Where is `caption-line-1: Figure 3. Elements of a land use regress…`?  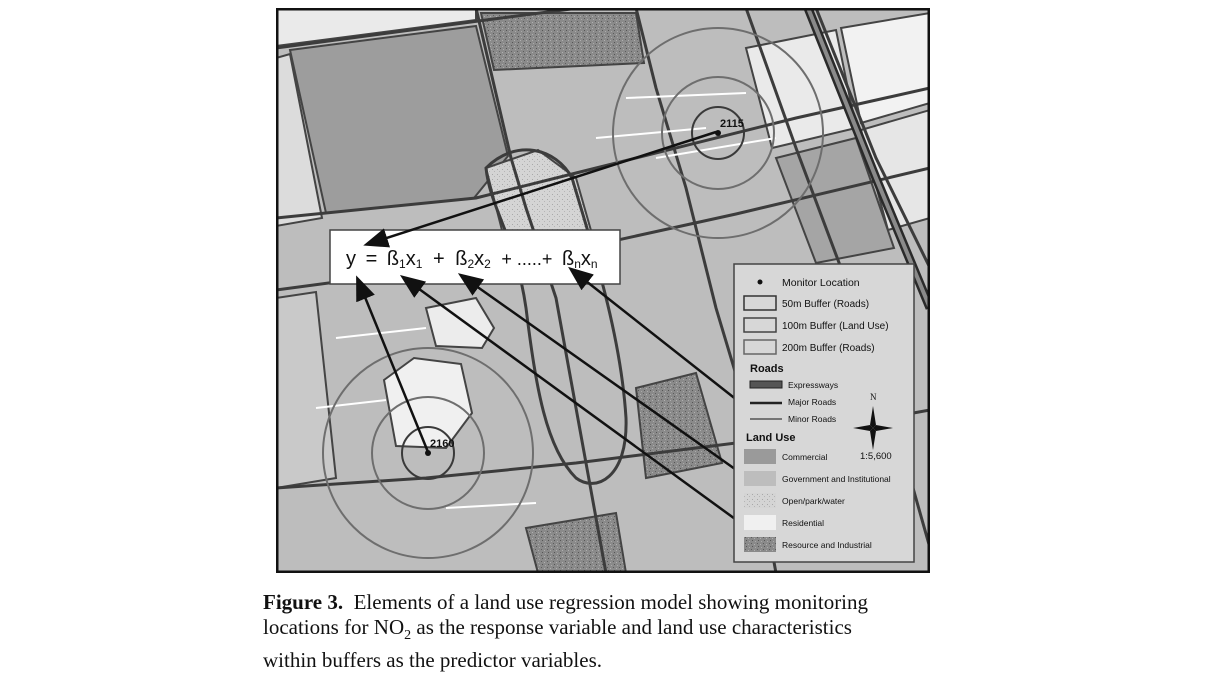
caption-line-1: Figure 3. Elements of a land use regress… is located at coordinates (608, 602).